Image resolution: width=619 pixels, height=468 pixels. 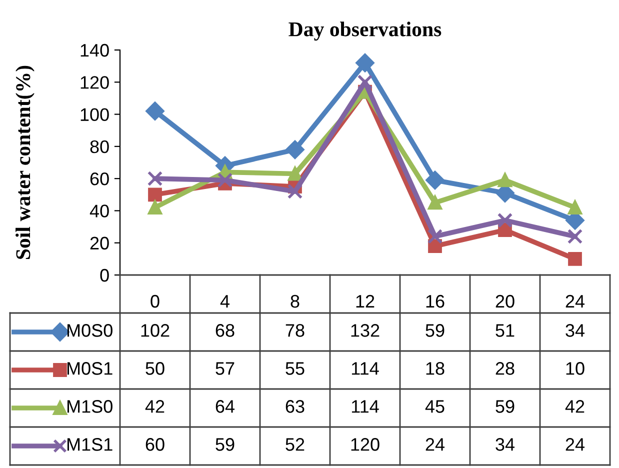 I want to click on data-label: 55, so click(x=295, y=368).